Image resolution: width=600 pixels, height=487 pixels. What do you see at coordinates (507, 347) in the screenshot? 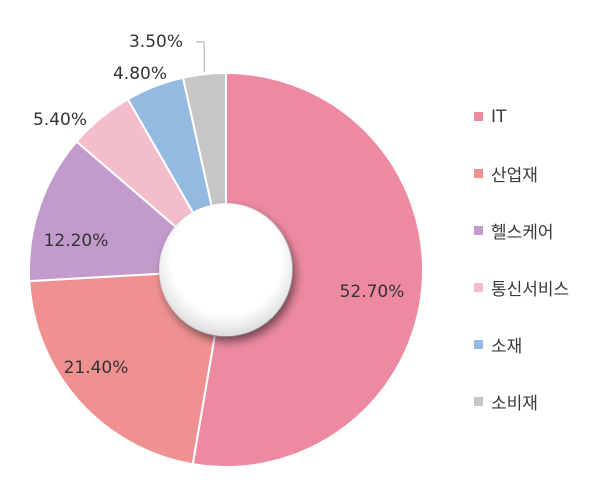
I see `legend-label: 소재` at bounding box center [507, 347].